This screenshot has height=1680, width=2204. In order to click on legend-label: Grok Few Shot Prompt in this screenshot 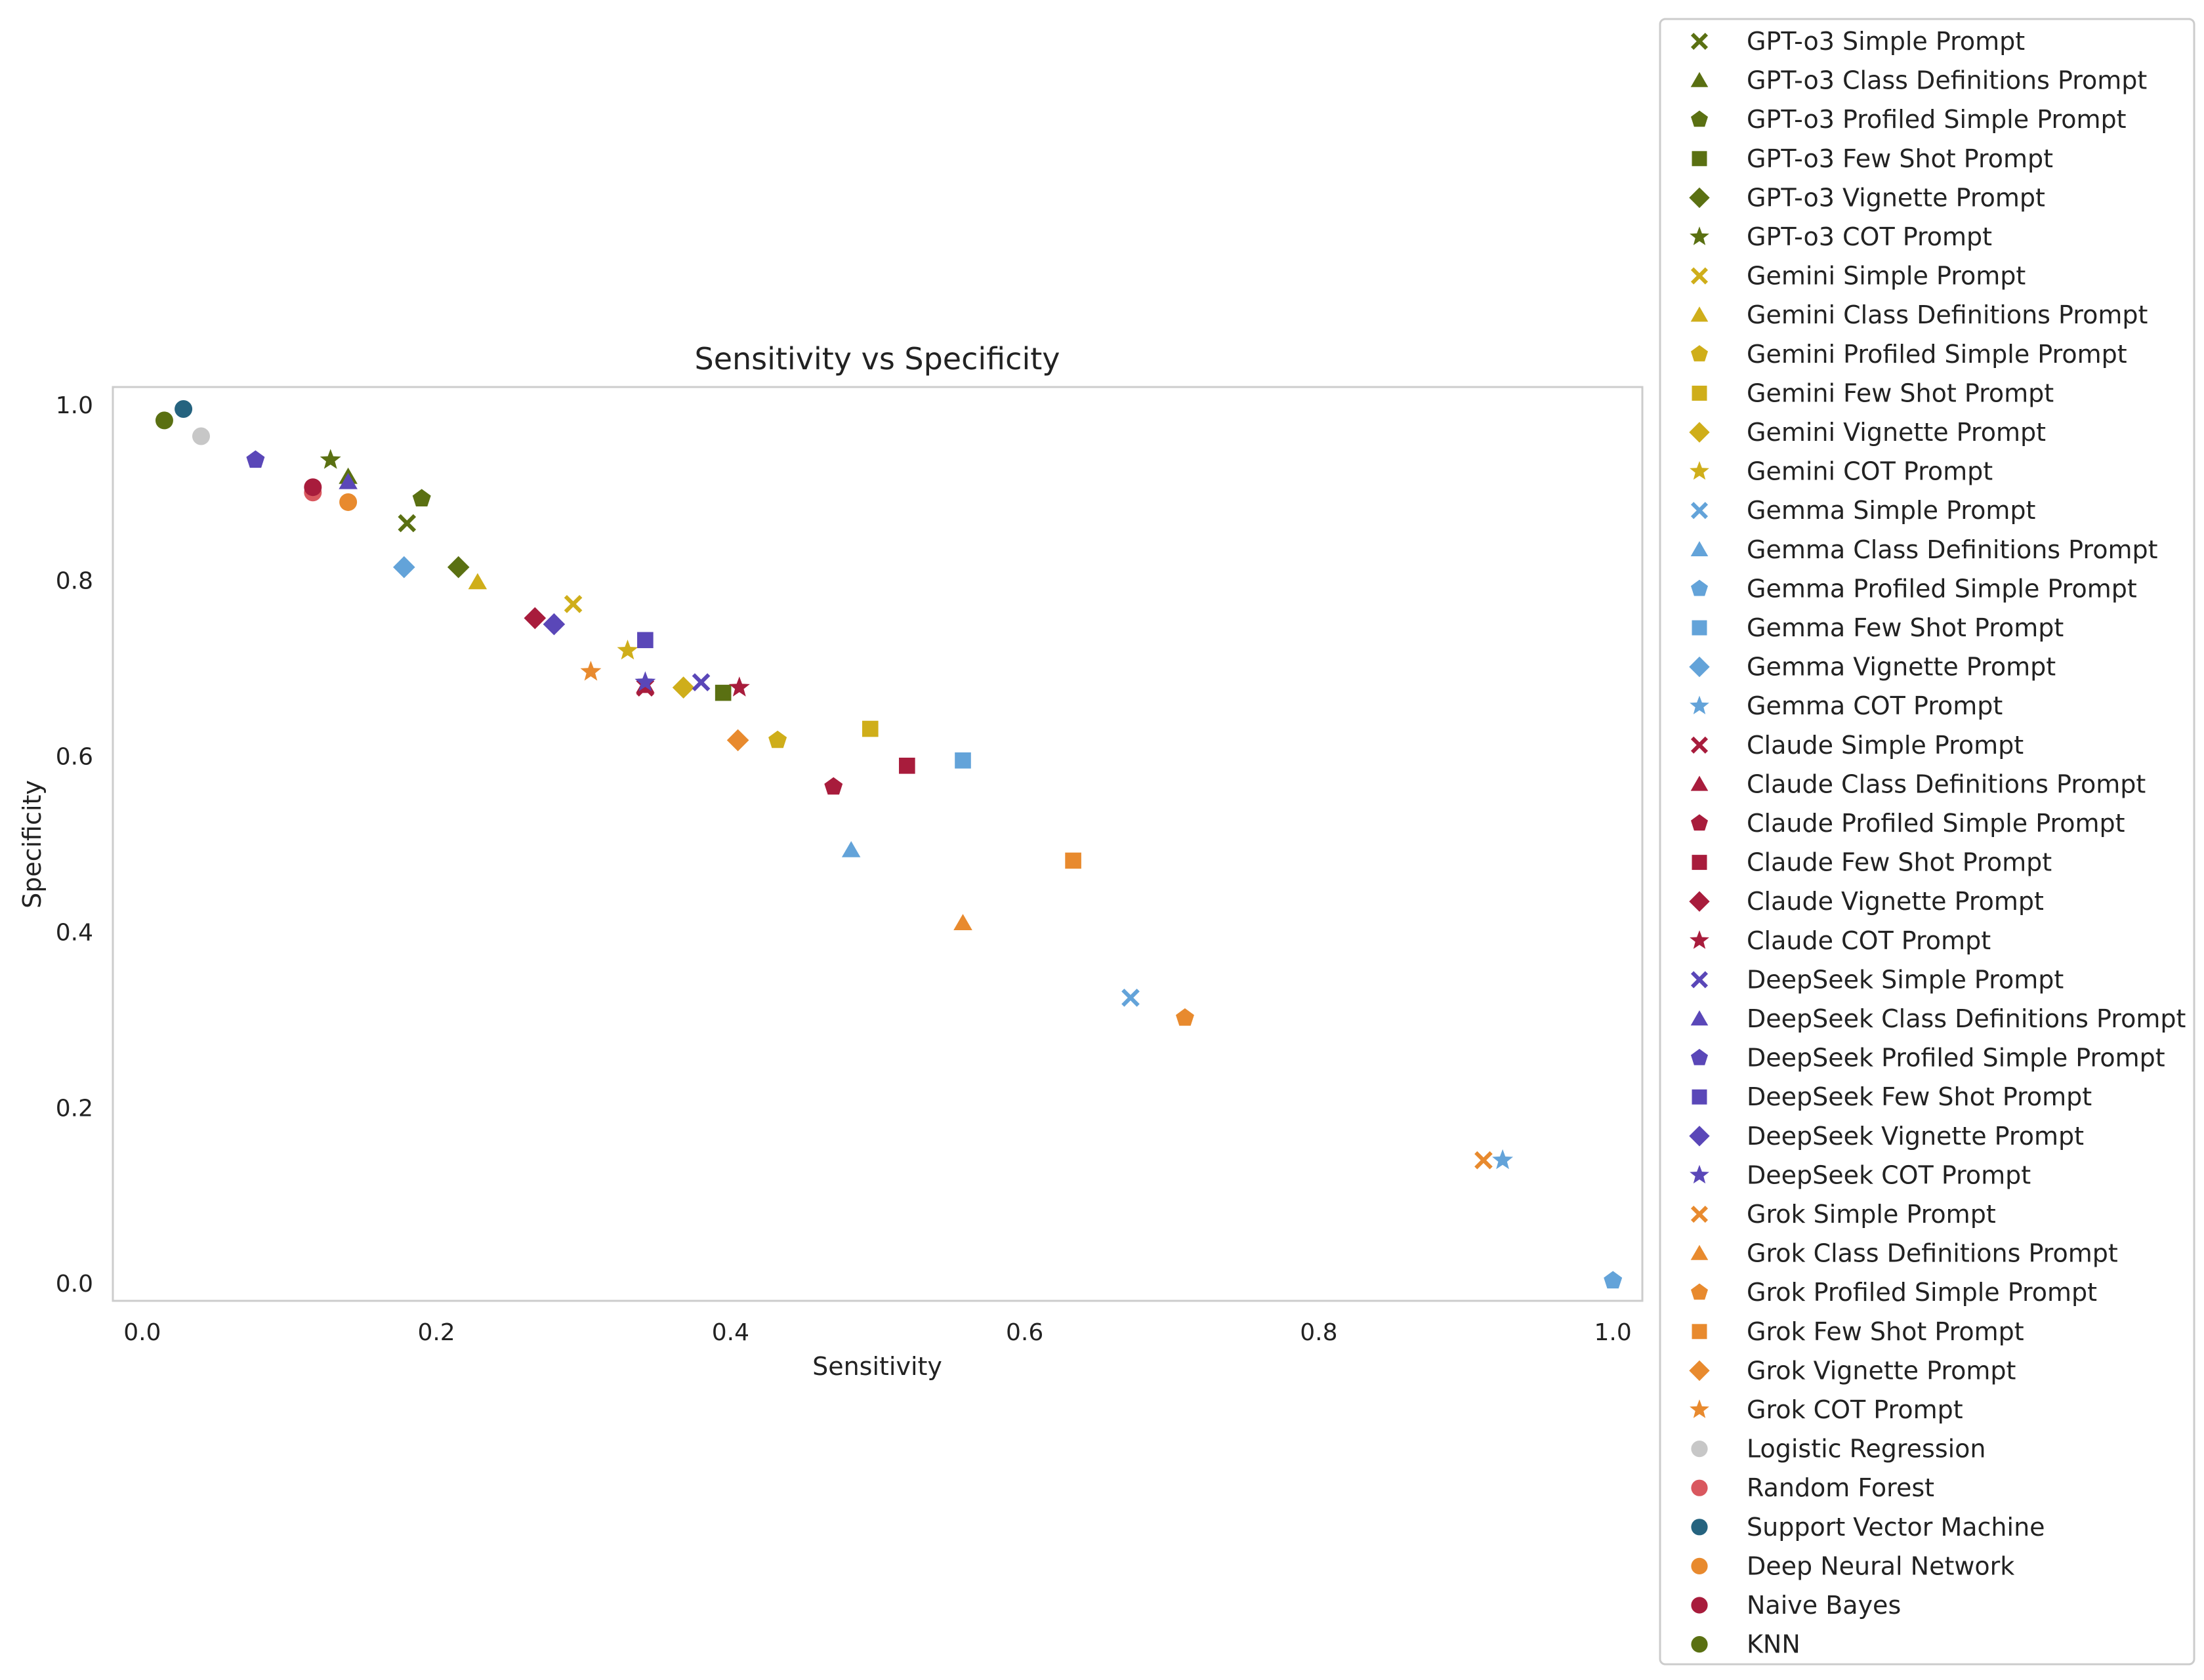, I will do `click(1885, 1331)`.